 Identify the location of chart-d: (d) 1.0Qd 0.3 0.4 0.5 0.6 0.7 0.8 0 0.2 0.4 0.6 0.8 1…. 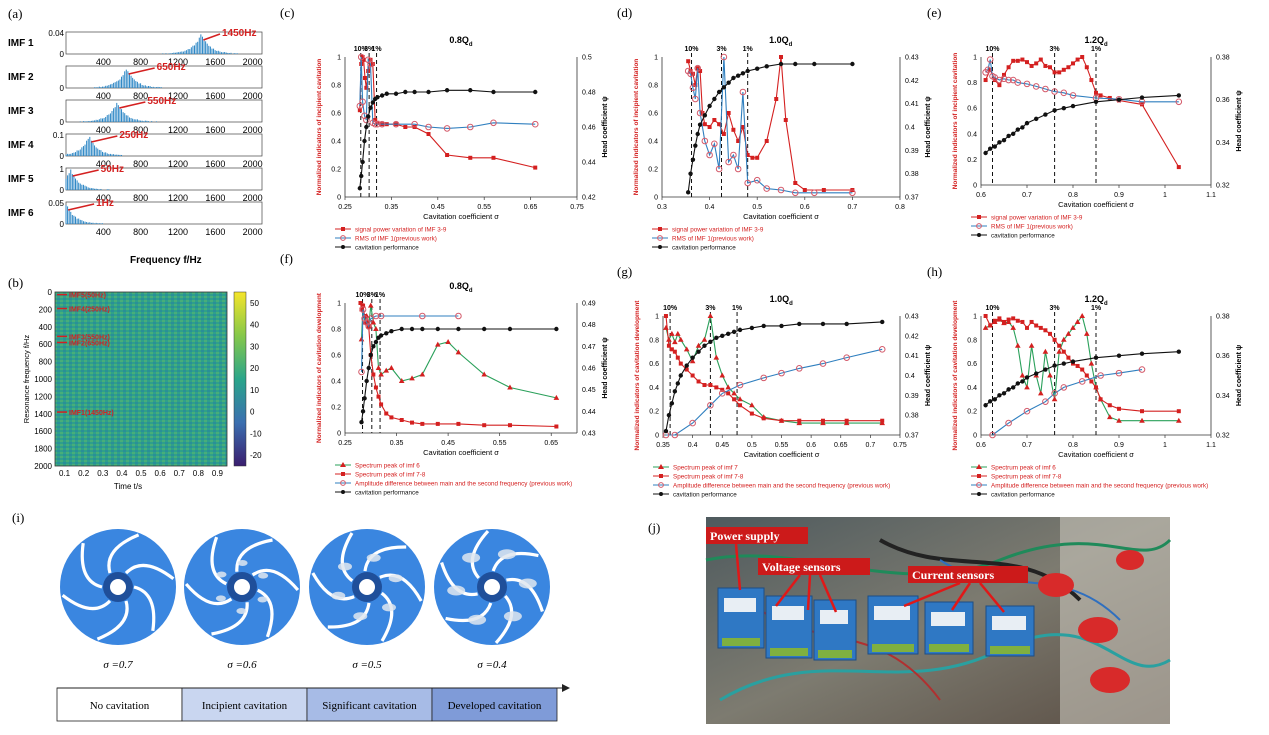
(774, 128).